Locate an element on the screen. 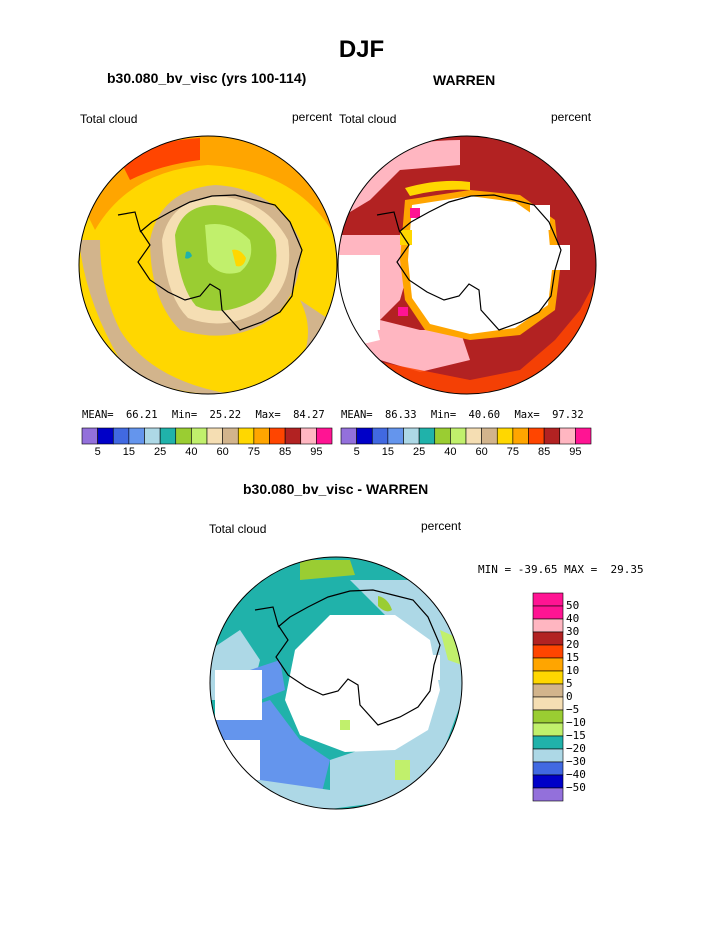 The width and height of the screenshot is (723, 935). diff-colorbar-label: 50 is located at coordinates (573, 605).